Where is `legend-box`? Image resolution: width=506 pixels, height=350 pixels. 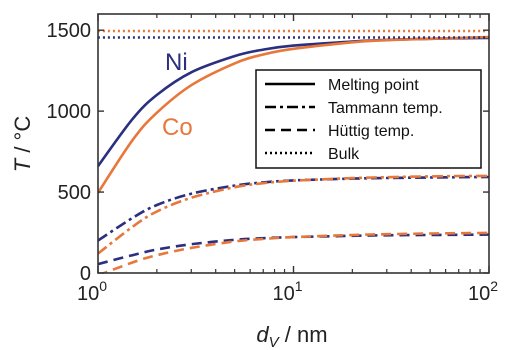 legend-box is located at coordinates (368, 119).